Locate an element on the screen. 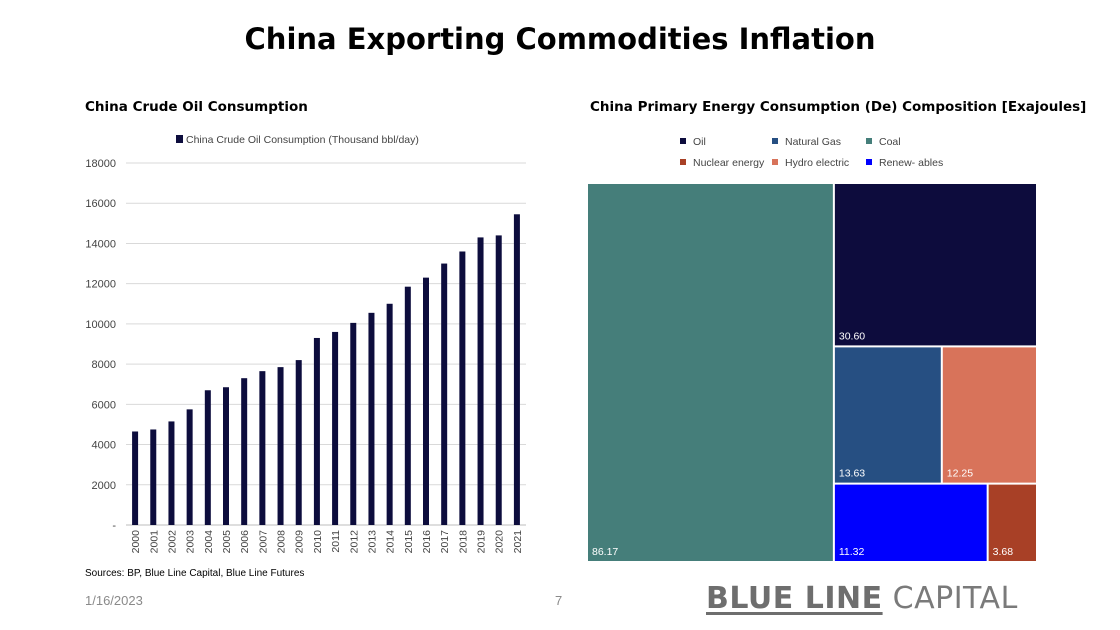 The width and height of the screenshot is (1120, 630). bar-2004 is located at coordinates (207, 457).